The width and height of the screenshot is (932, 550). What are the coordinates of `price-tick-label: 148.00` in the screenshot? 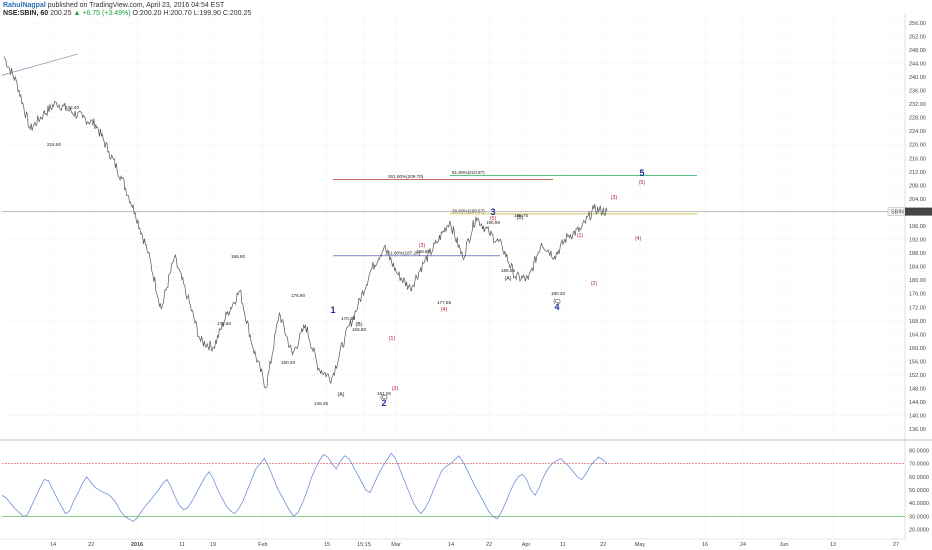 It's located at (917, 390).